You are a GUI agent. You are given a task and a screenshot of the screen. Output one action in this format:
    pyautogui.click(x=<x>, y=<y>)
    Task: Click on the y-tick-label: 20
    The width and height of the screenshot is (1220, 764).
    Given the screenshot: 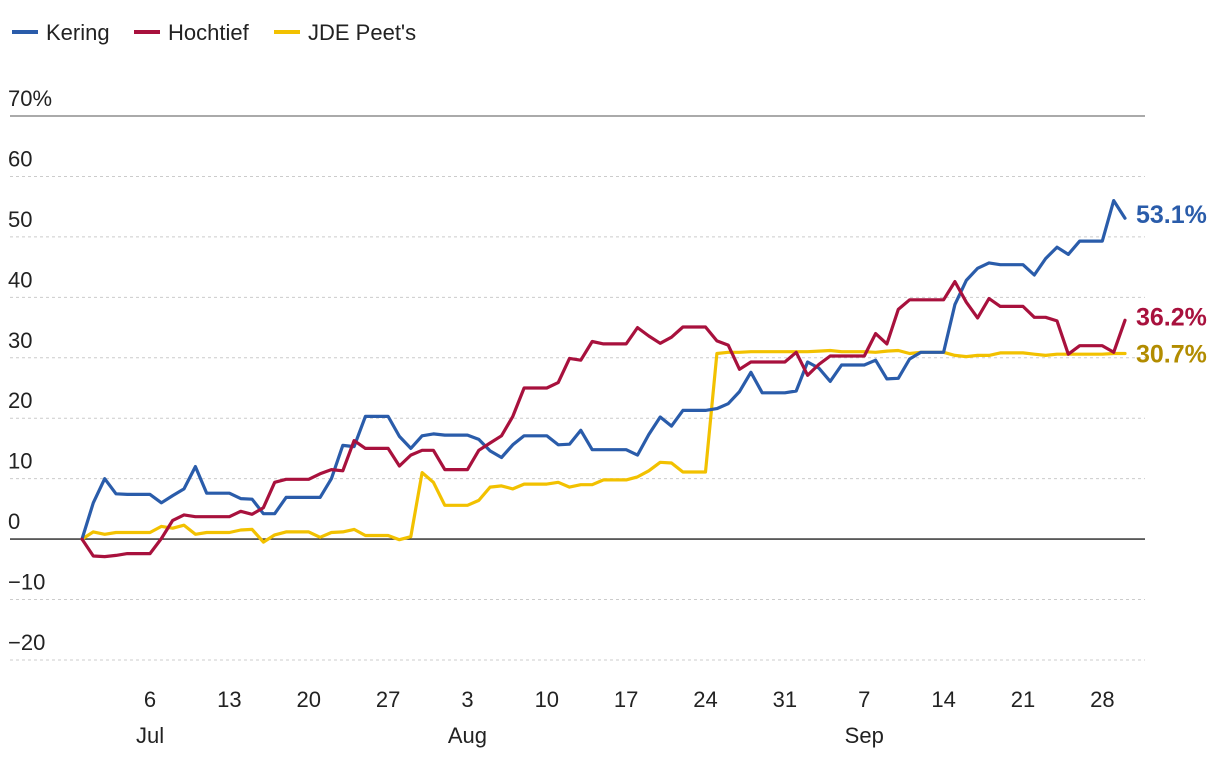 What is the action you would take?
    pyautogui.click(x=20, y=400)
    